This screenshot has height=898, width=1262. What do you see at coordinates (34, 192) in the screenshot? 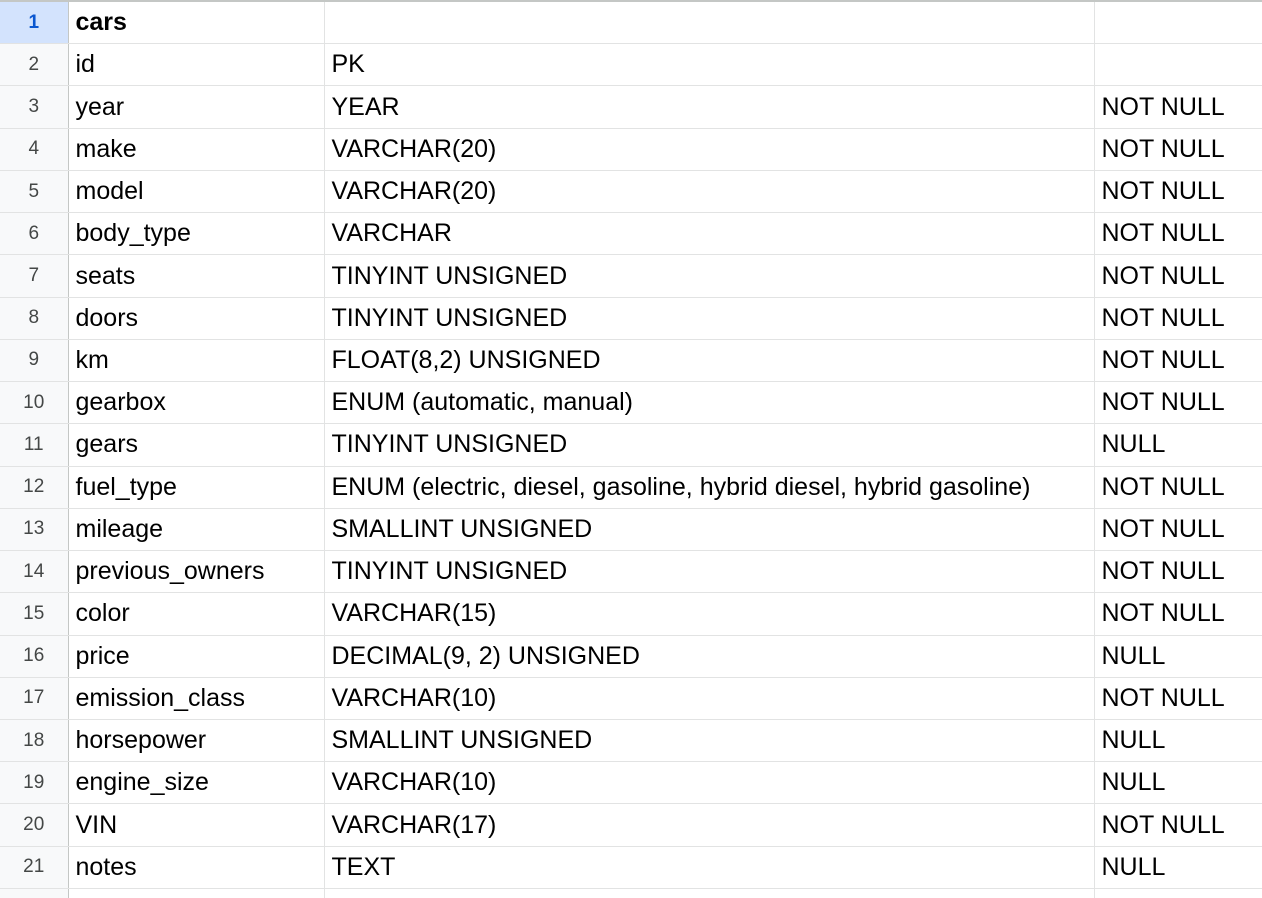
I see `row-header: 5` at bounding box center [34, 192].